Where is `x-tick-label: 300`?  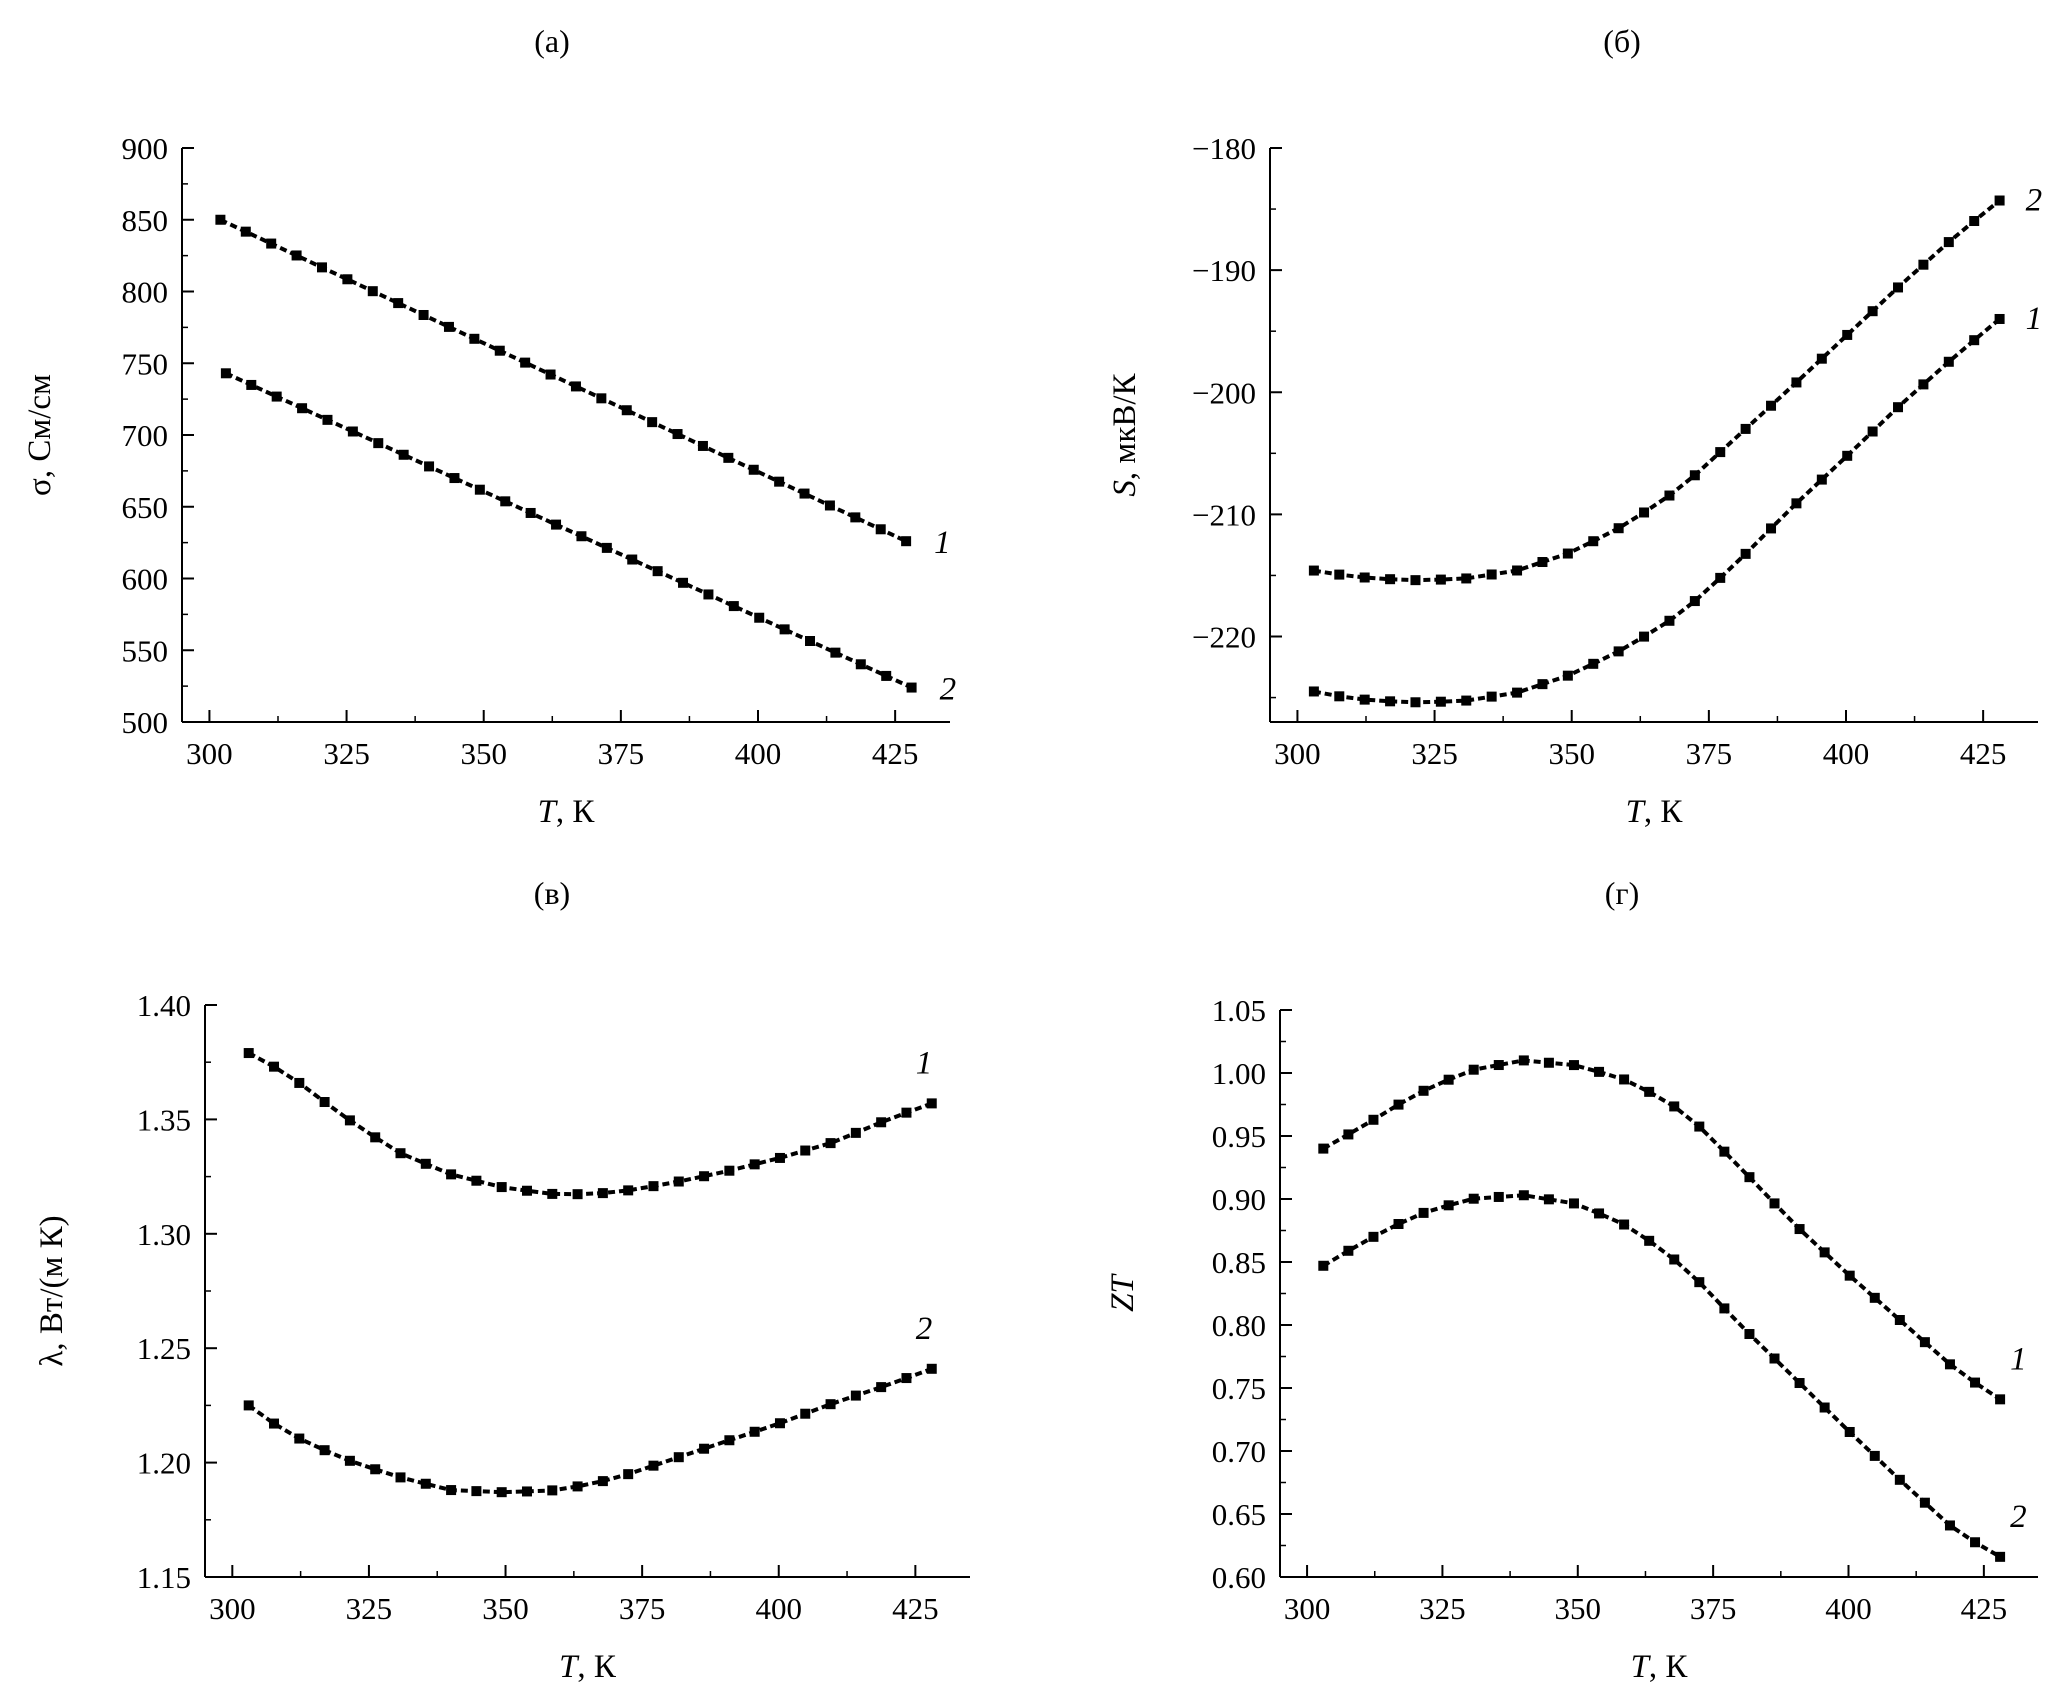 x-tick-label: 300 is located at coordinates (1307, 1608).